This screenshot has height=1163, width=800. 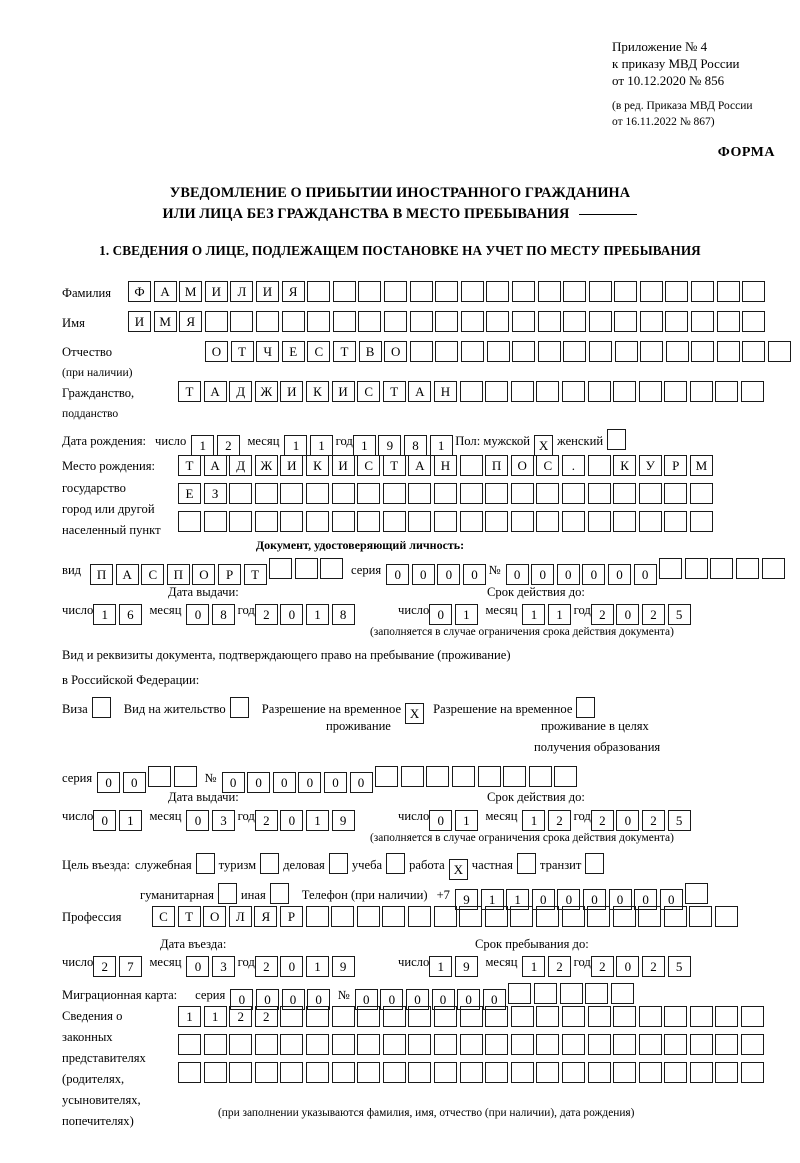 I want to click on char-cell: К, so click(x=317, y=391).